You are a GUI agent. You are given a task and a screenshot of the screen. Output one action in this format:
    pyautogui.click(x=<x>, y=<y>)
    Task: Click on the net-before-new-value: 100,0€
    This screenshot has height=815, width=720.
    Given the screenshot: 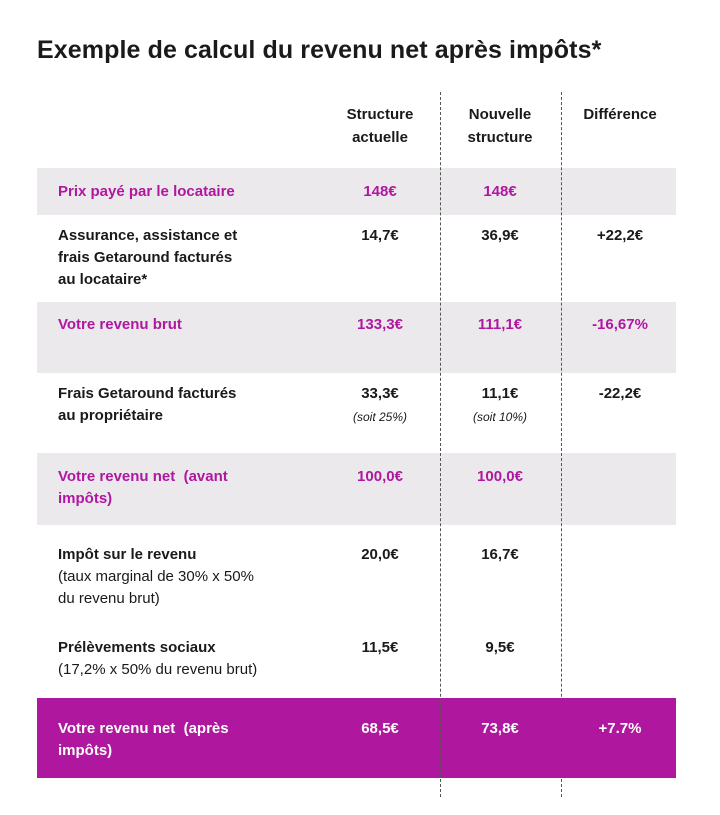 What is the action you would take?
    pyautogui.click(x=500, y=476)
    